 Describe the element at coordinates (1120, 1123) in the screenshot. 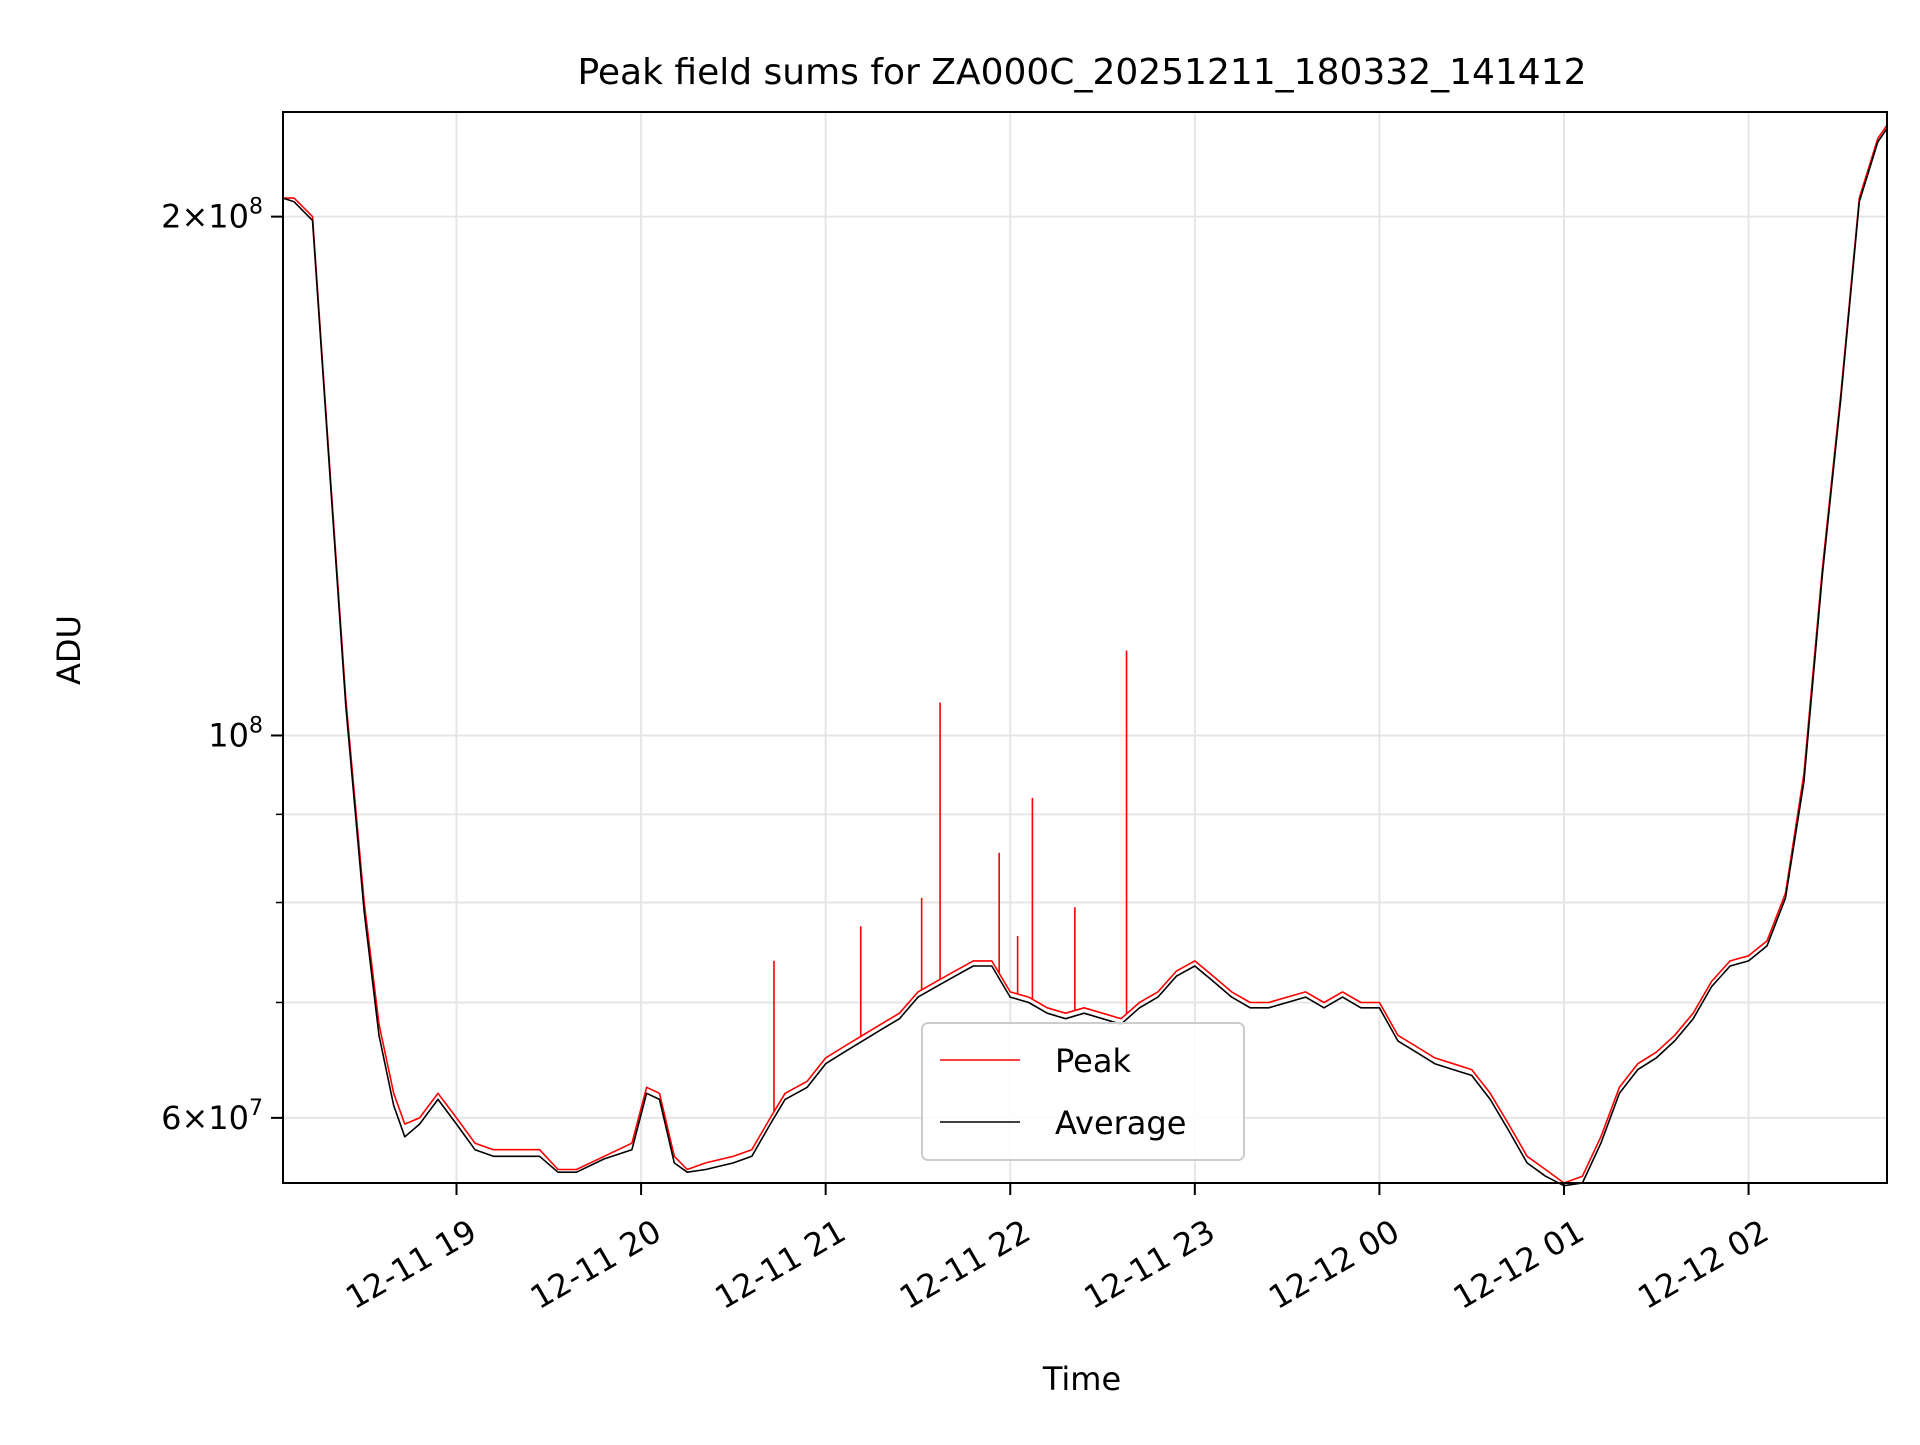

I see `legend-average-label: Average` at that location.